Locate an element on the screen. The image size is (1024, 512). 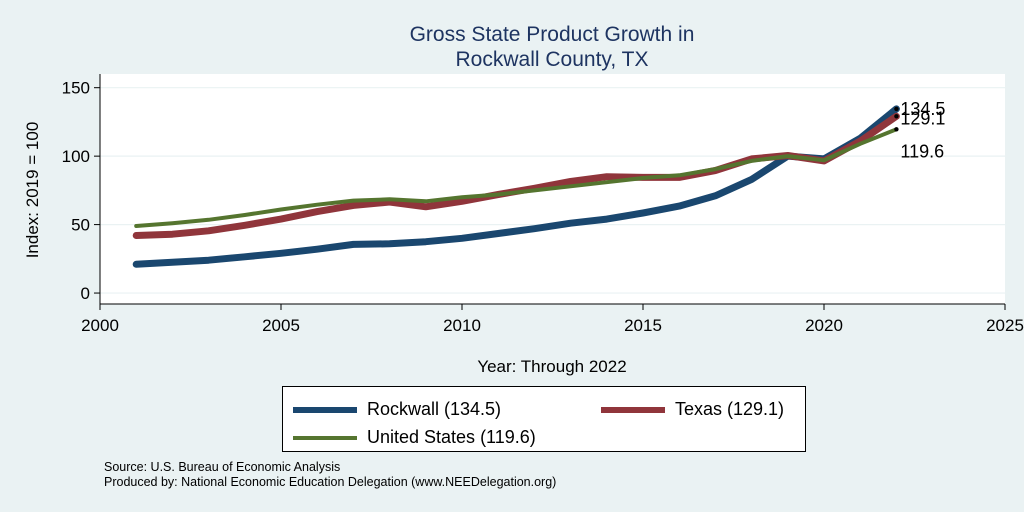
end-point-united-states is located at coordinates (896, 129).